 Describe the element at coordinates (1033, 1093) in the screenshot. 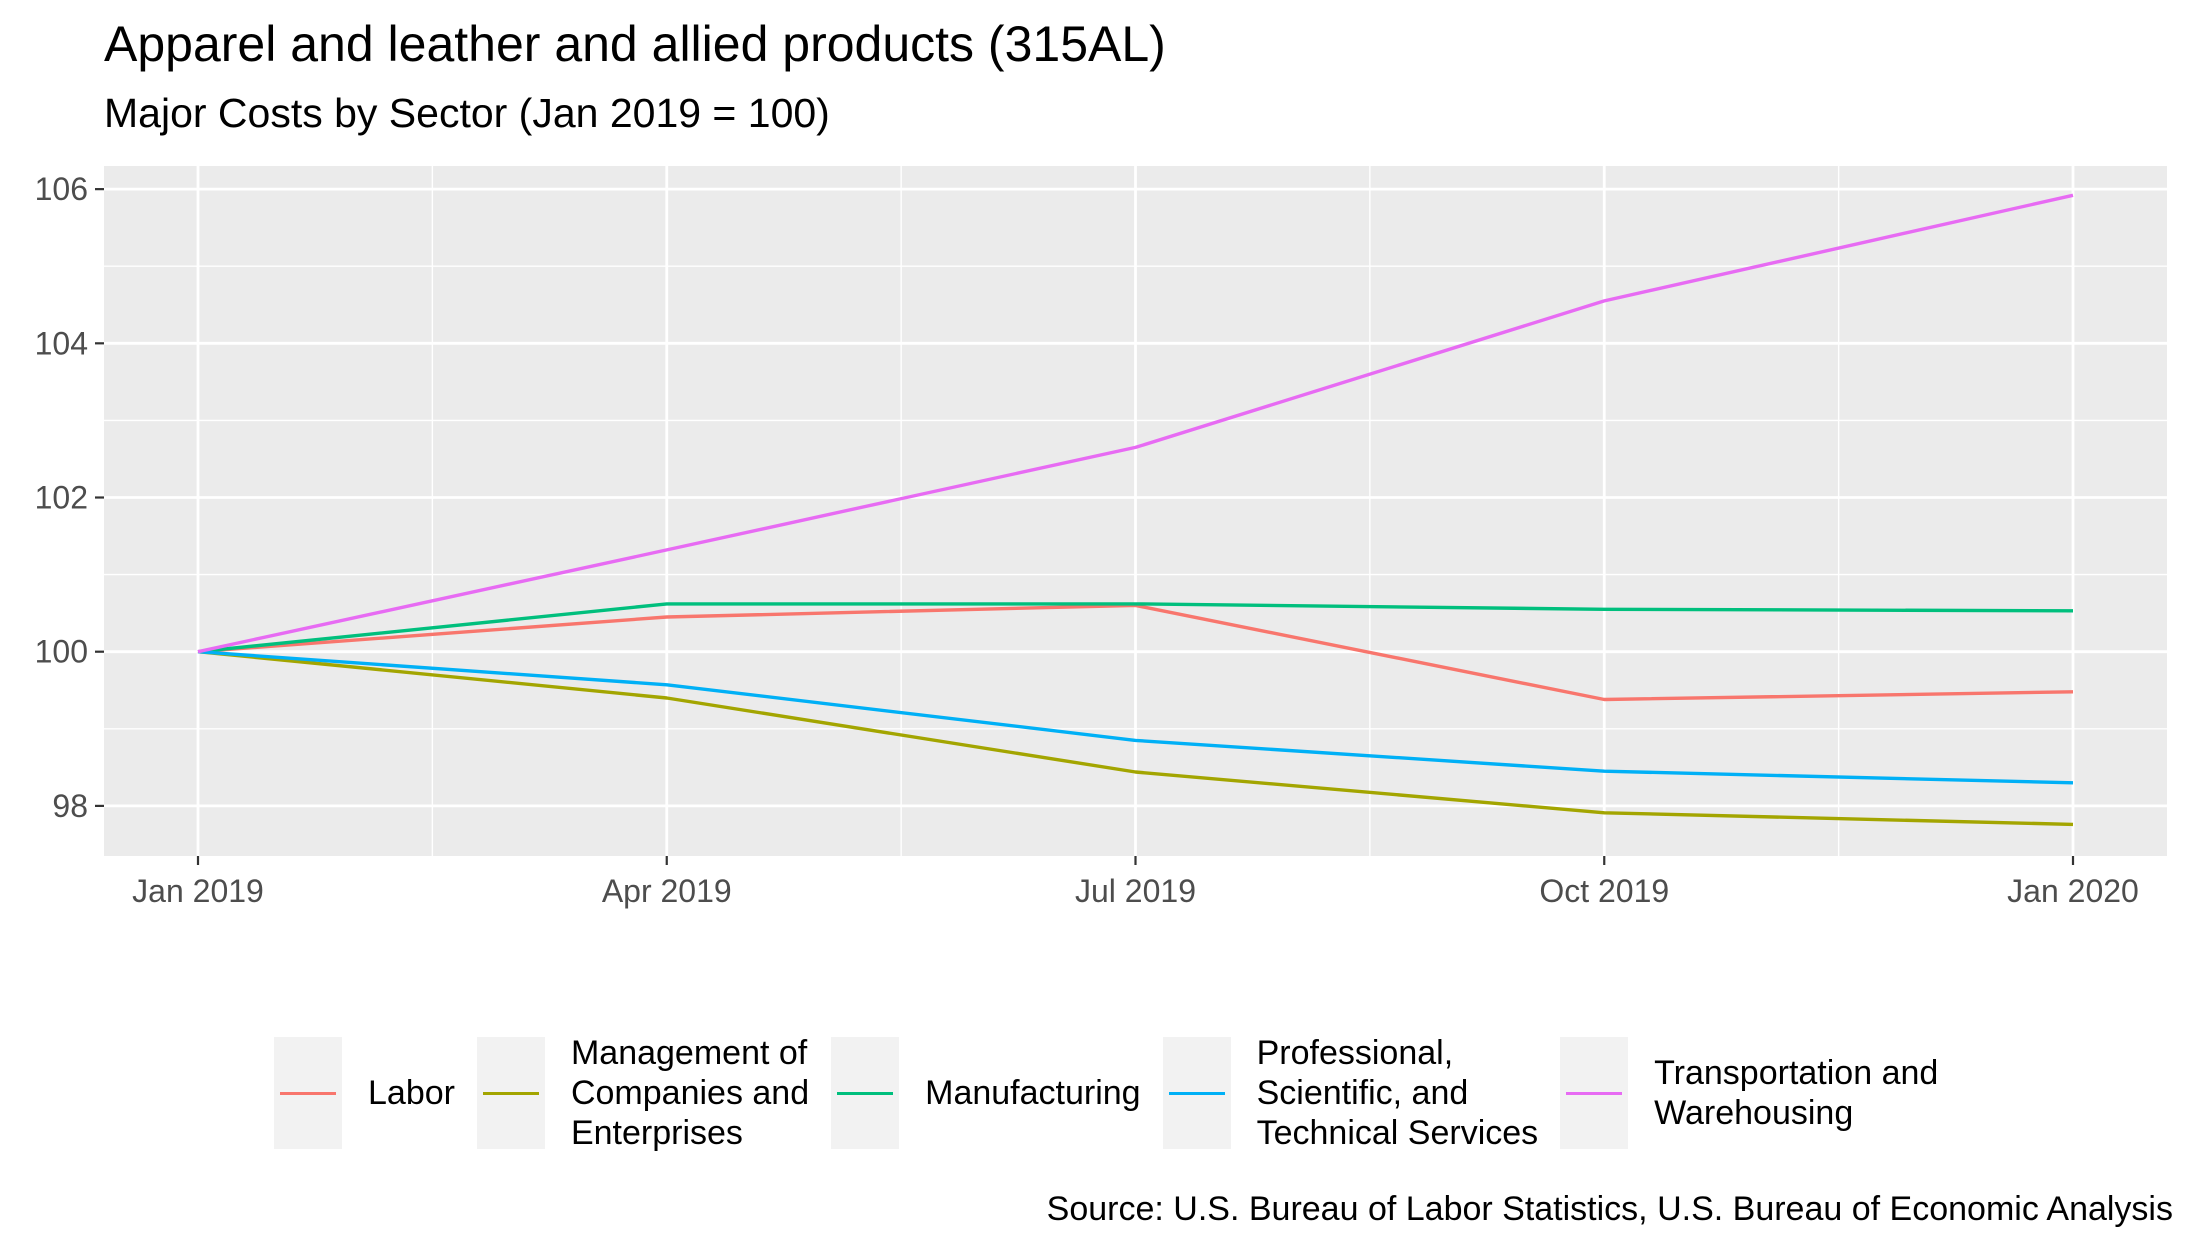

I see `legend-label-manufacturing: Manufacturing` at that location.